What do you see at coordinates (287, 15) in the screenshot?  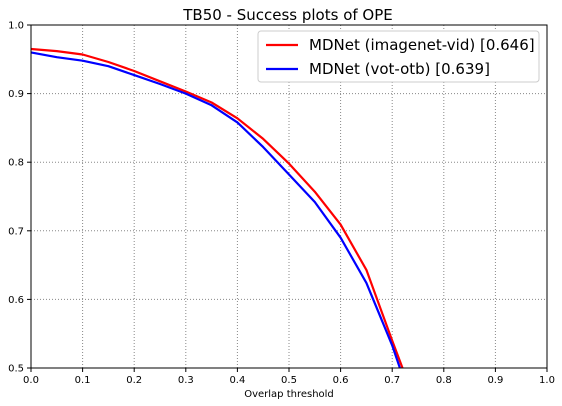 I see `chart-title: TB50 - Success plots of OPE` at bounding box center [287, 15].